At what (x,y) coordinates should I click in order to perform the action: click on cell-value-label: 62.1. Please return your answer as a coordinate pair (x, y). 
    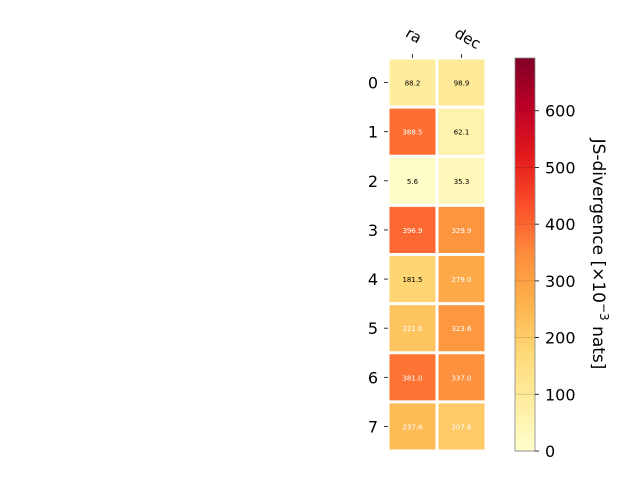
    Looking at the image, I should click on (462, 133).